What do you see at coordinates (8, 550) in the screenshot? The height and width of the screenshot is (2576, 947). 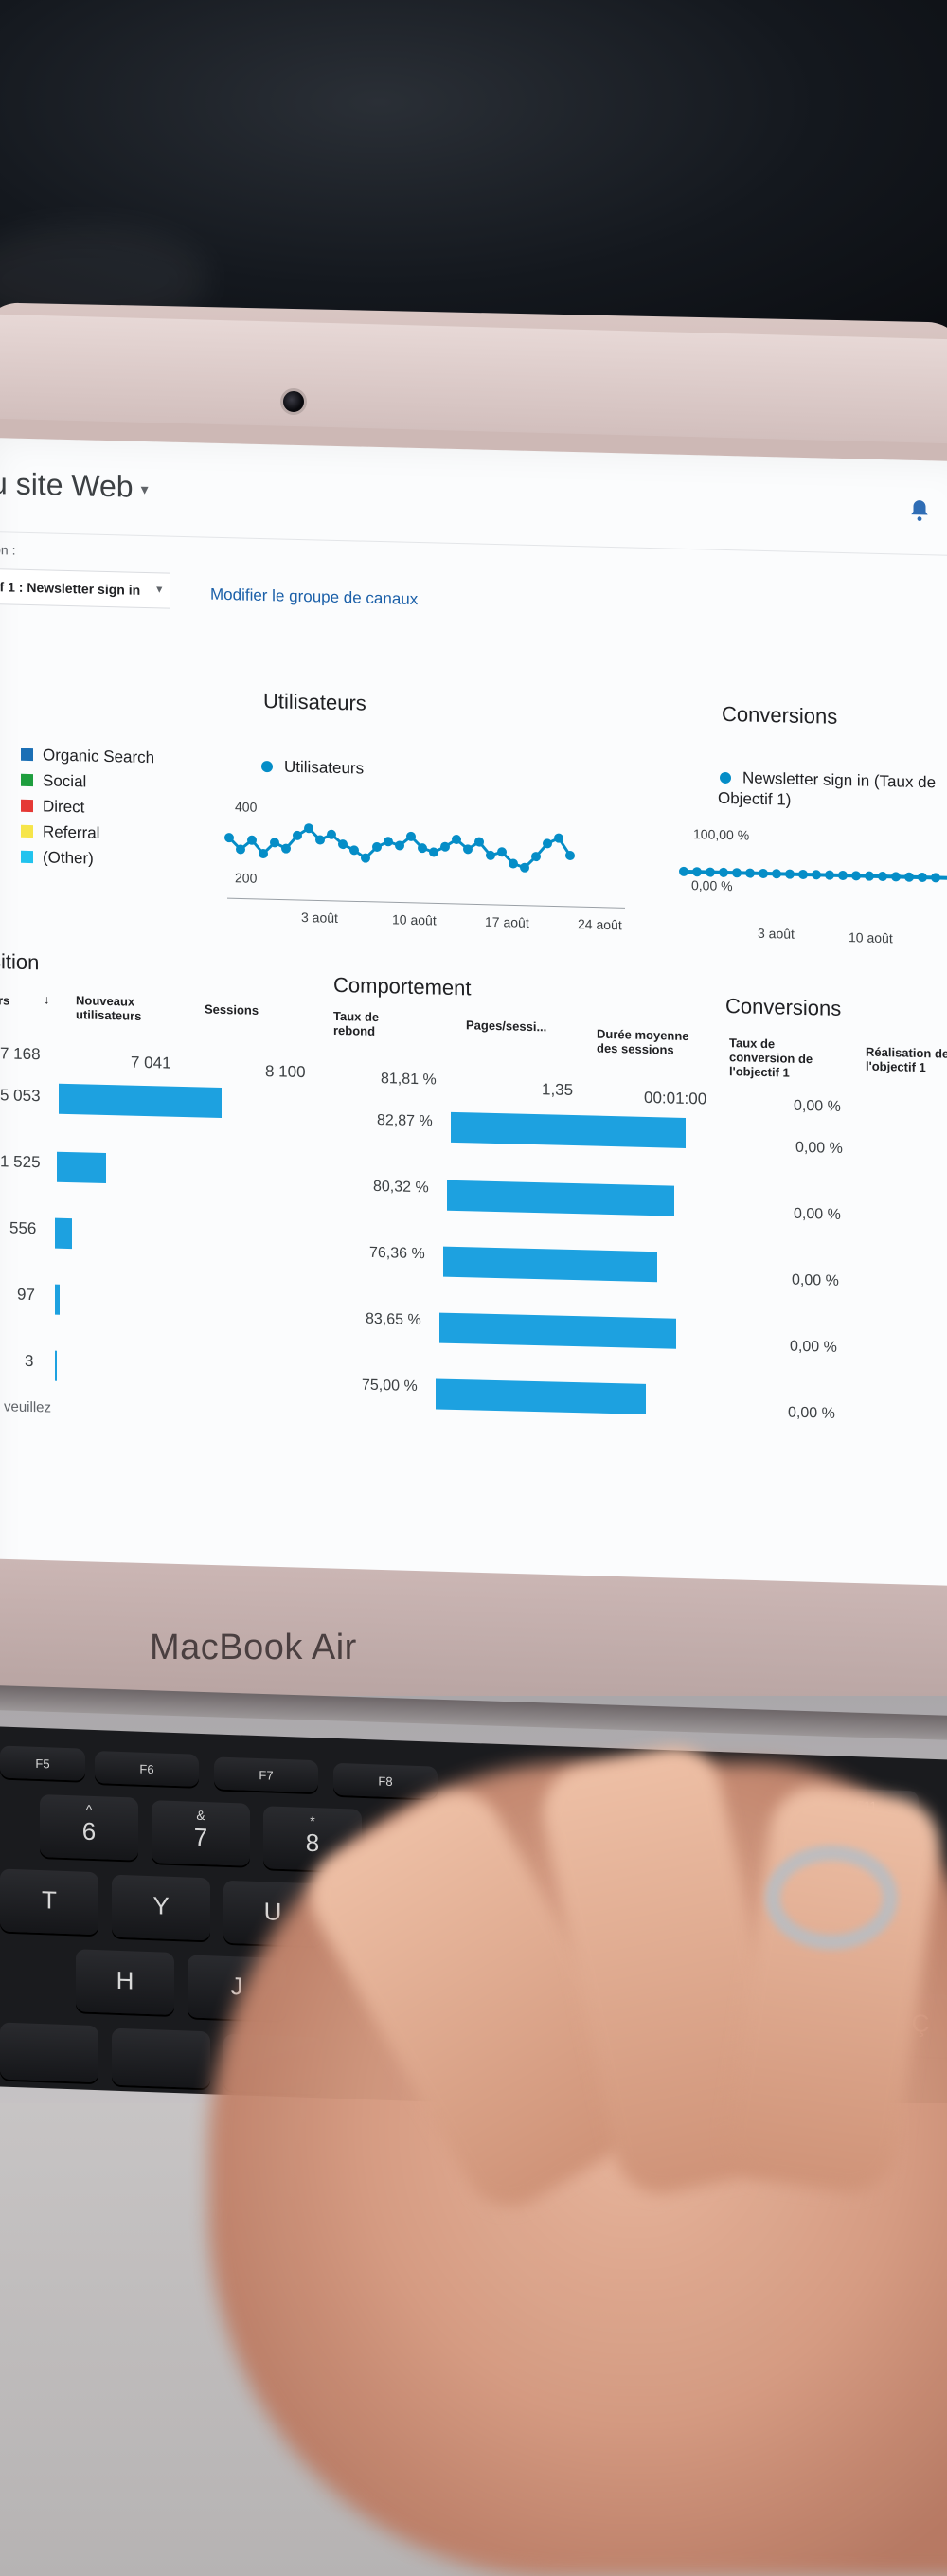 I see `dimension-label: ion :` at bounding box center [8, 550].